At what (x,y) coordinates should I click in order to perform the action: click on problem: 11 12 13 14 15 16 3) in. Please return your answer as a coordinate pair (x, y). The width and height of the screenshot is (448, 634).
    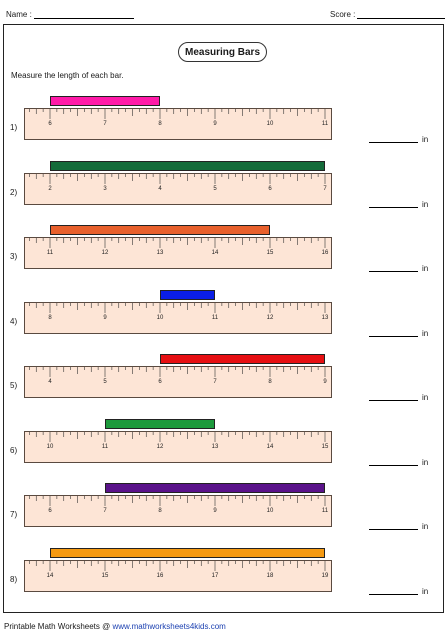
    Looking at the image, I should click on (224, 255).